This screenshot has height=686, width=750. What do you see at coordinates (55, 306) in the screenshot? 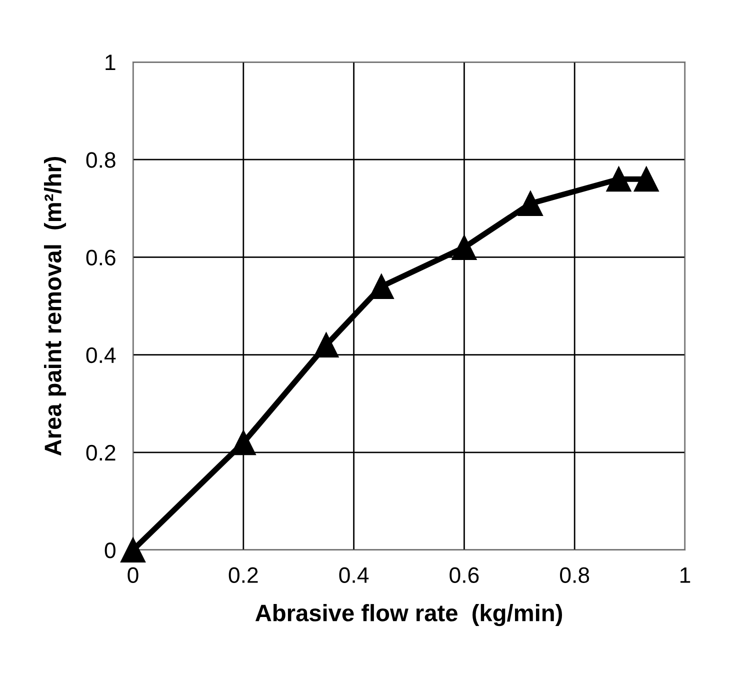
I see `y-axis-title: Area paint removal (m²/hr)` at bounding box center [55, 306].